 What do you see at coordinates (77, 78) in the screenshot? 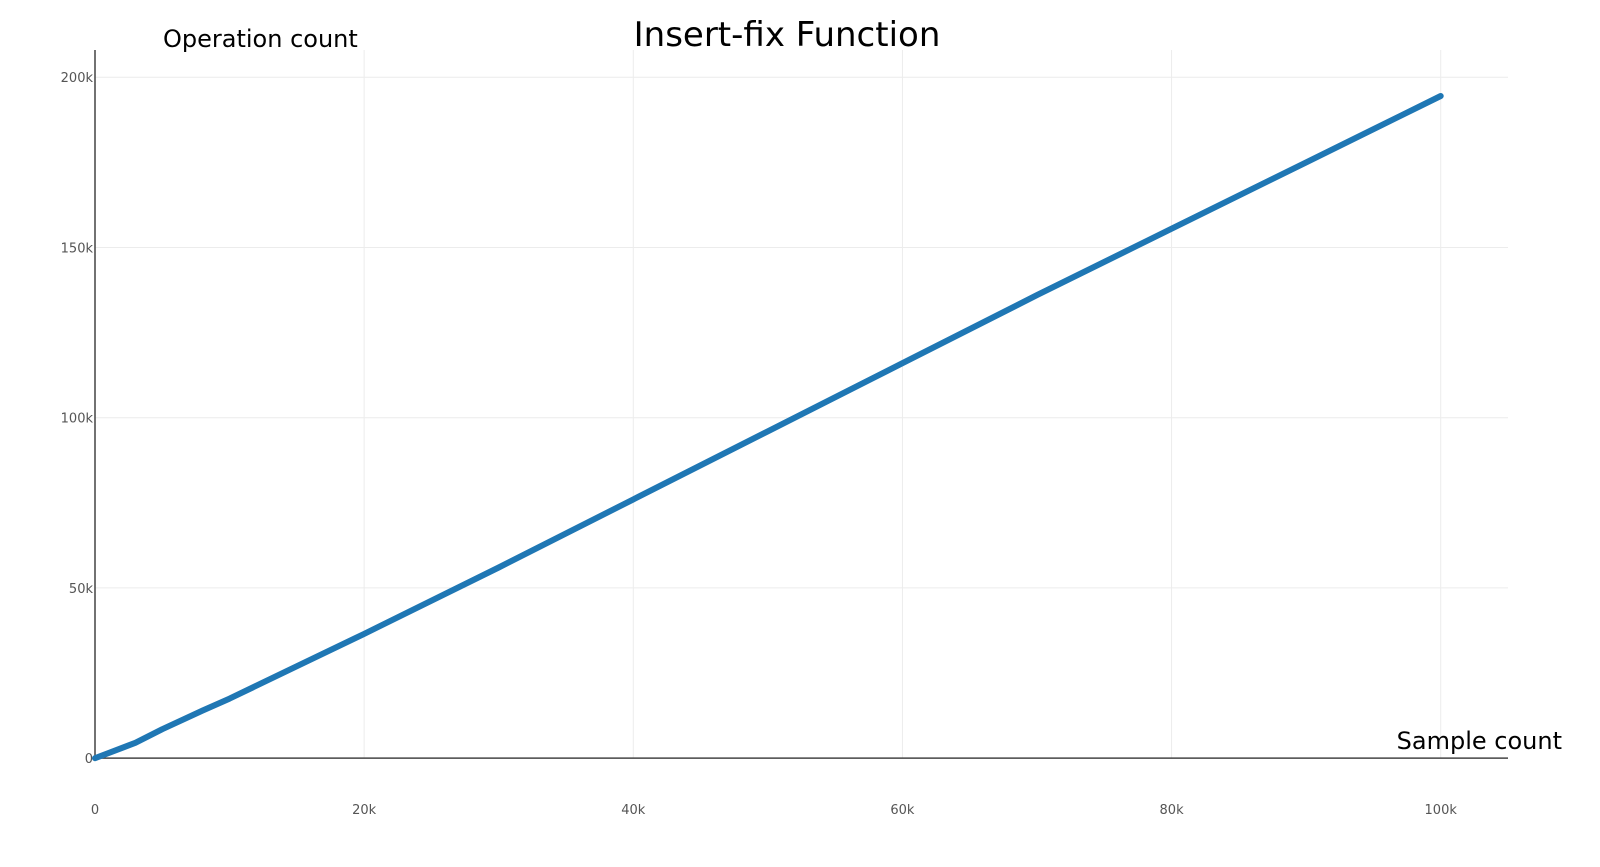
I see `y-tick-label: 200k` at bounding box center [77, 78].